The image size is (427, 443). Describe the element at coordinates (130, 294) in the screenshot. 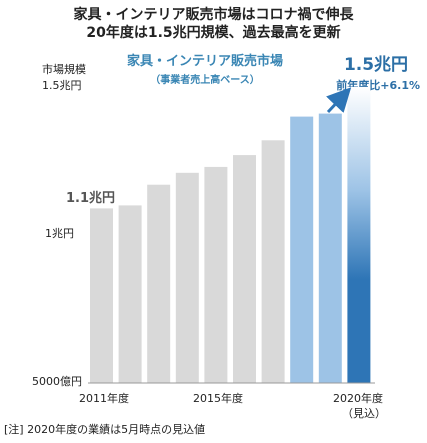

I see `bar-2012` at that location.